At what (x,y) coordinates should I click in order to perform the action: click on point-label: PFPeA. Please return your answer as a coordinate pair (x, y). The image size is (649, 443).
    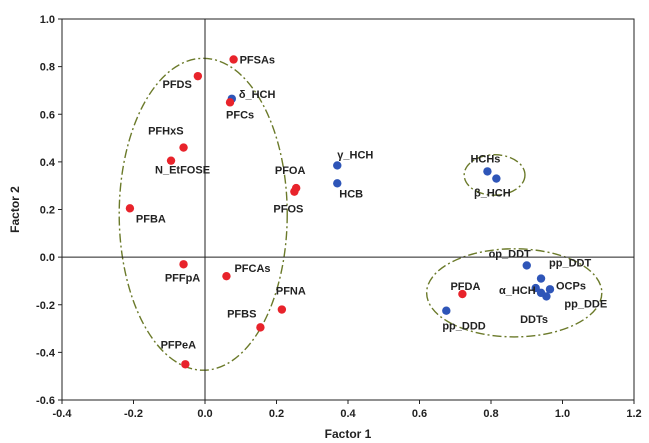
    Looking at the image, I should click on (179, 345).